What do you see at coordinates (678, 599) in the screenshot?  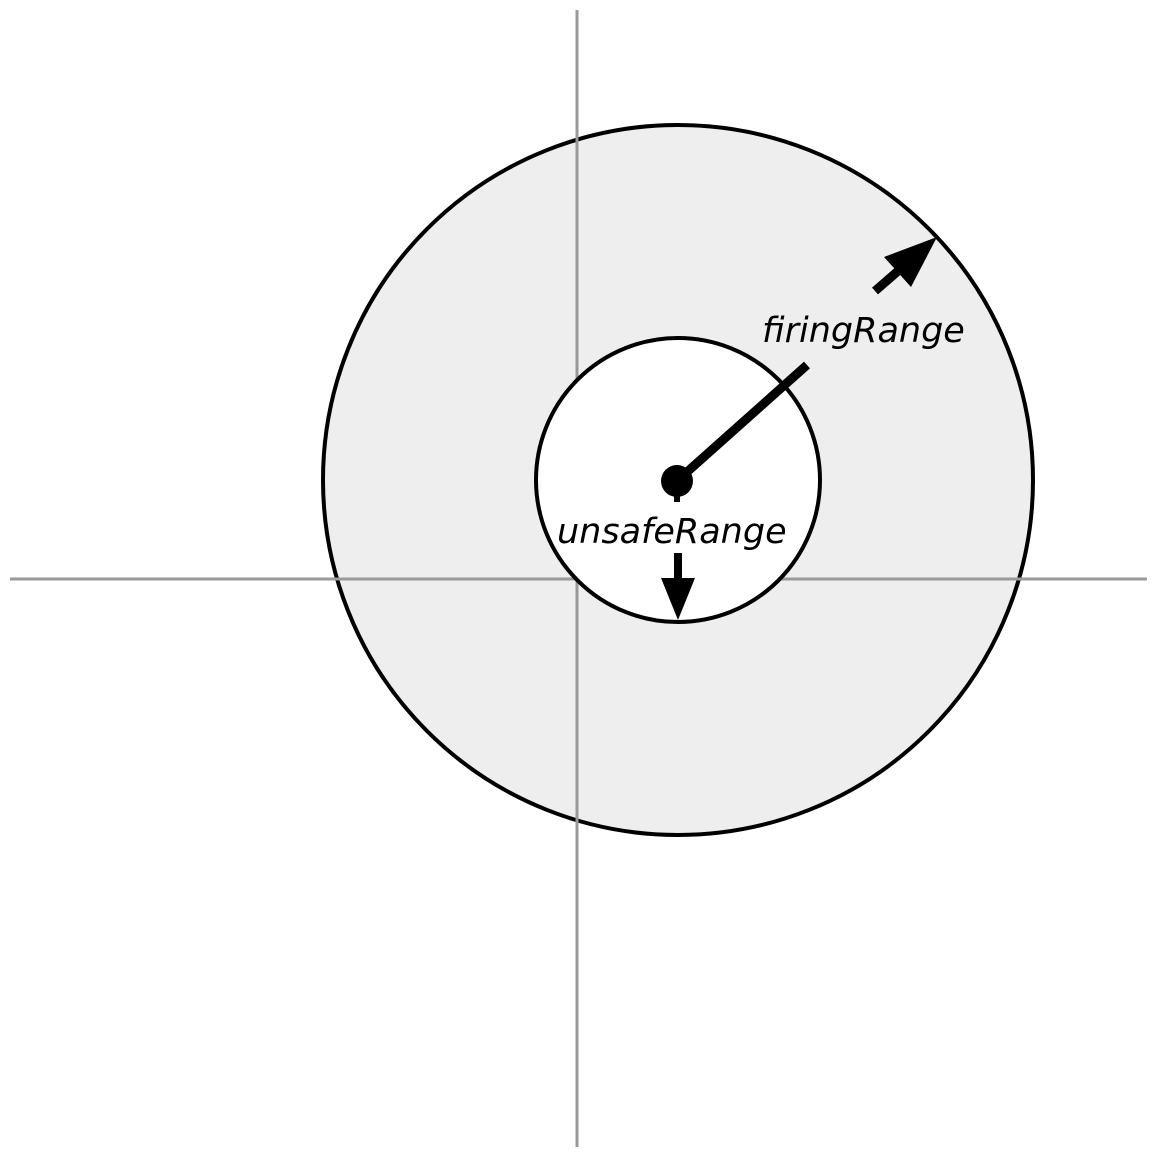 I see `unsafe-range-arrowhead-icon` at bounding box center [678, 599].